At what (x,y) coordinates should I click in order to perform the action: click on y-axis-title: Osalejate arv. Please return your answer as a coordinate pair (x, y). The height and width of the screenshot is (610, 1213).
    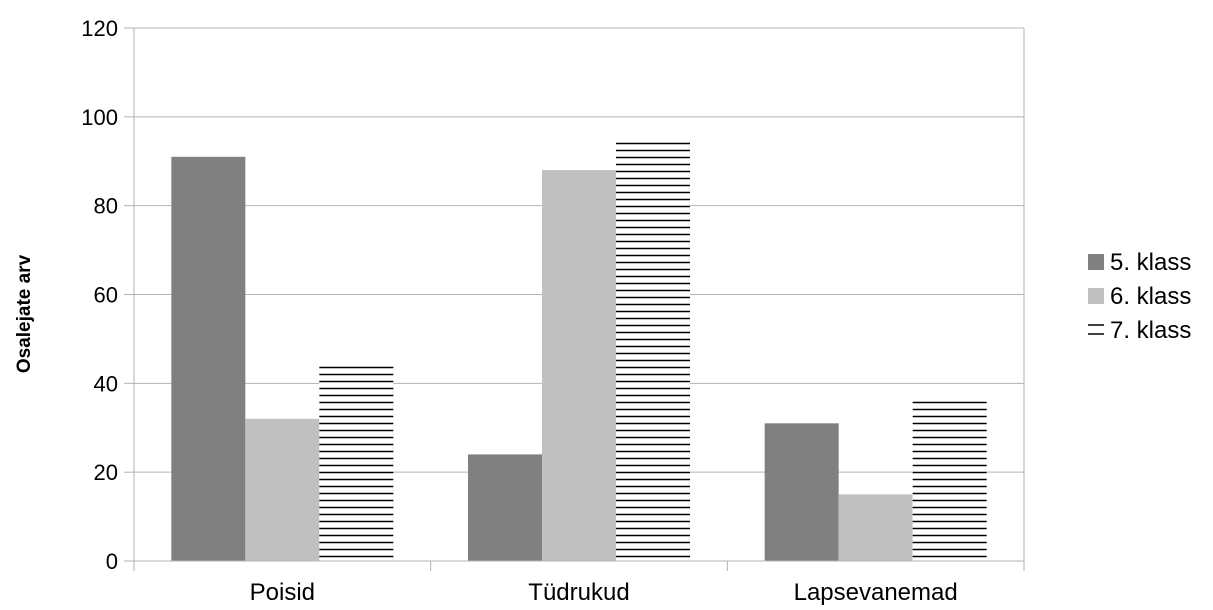
    Looking at the image, I should click on (24, 313).